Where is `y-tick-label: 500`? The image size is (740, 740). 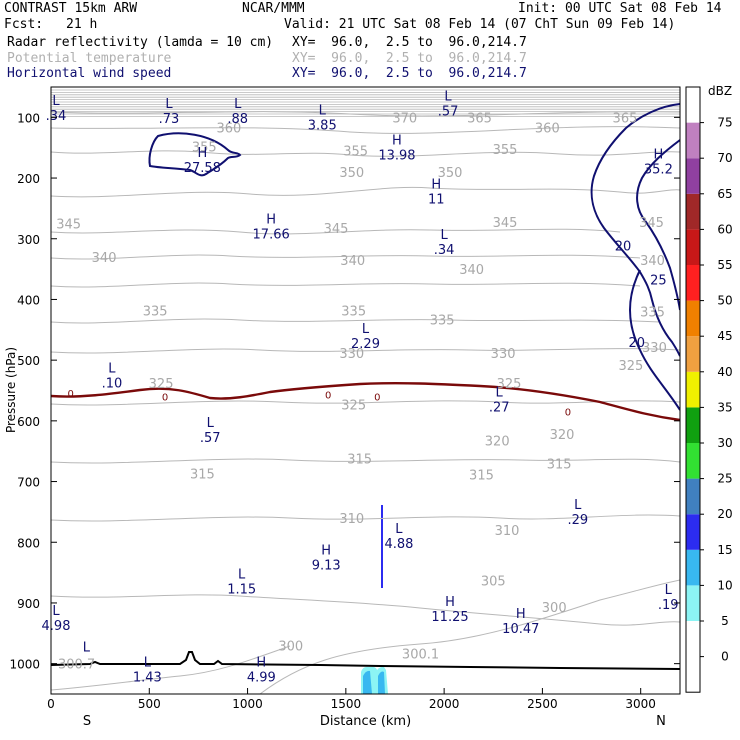 y-tick-label: 500 is located at coordinates (28, 361).